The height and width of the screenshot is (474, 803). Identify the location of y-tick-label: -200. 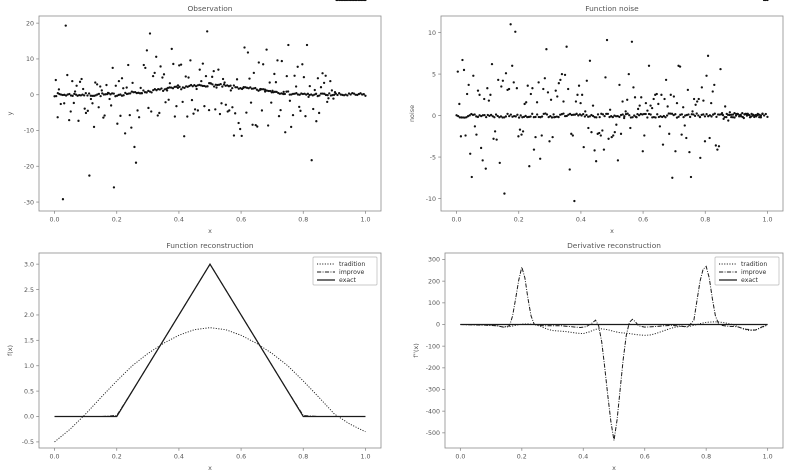
(433, 368).